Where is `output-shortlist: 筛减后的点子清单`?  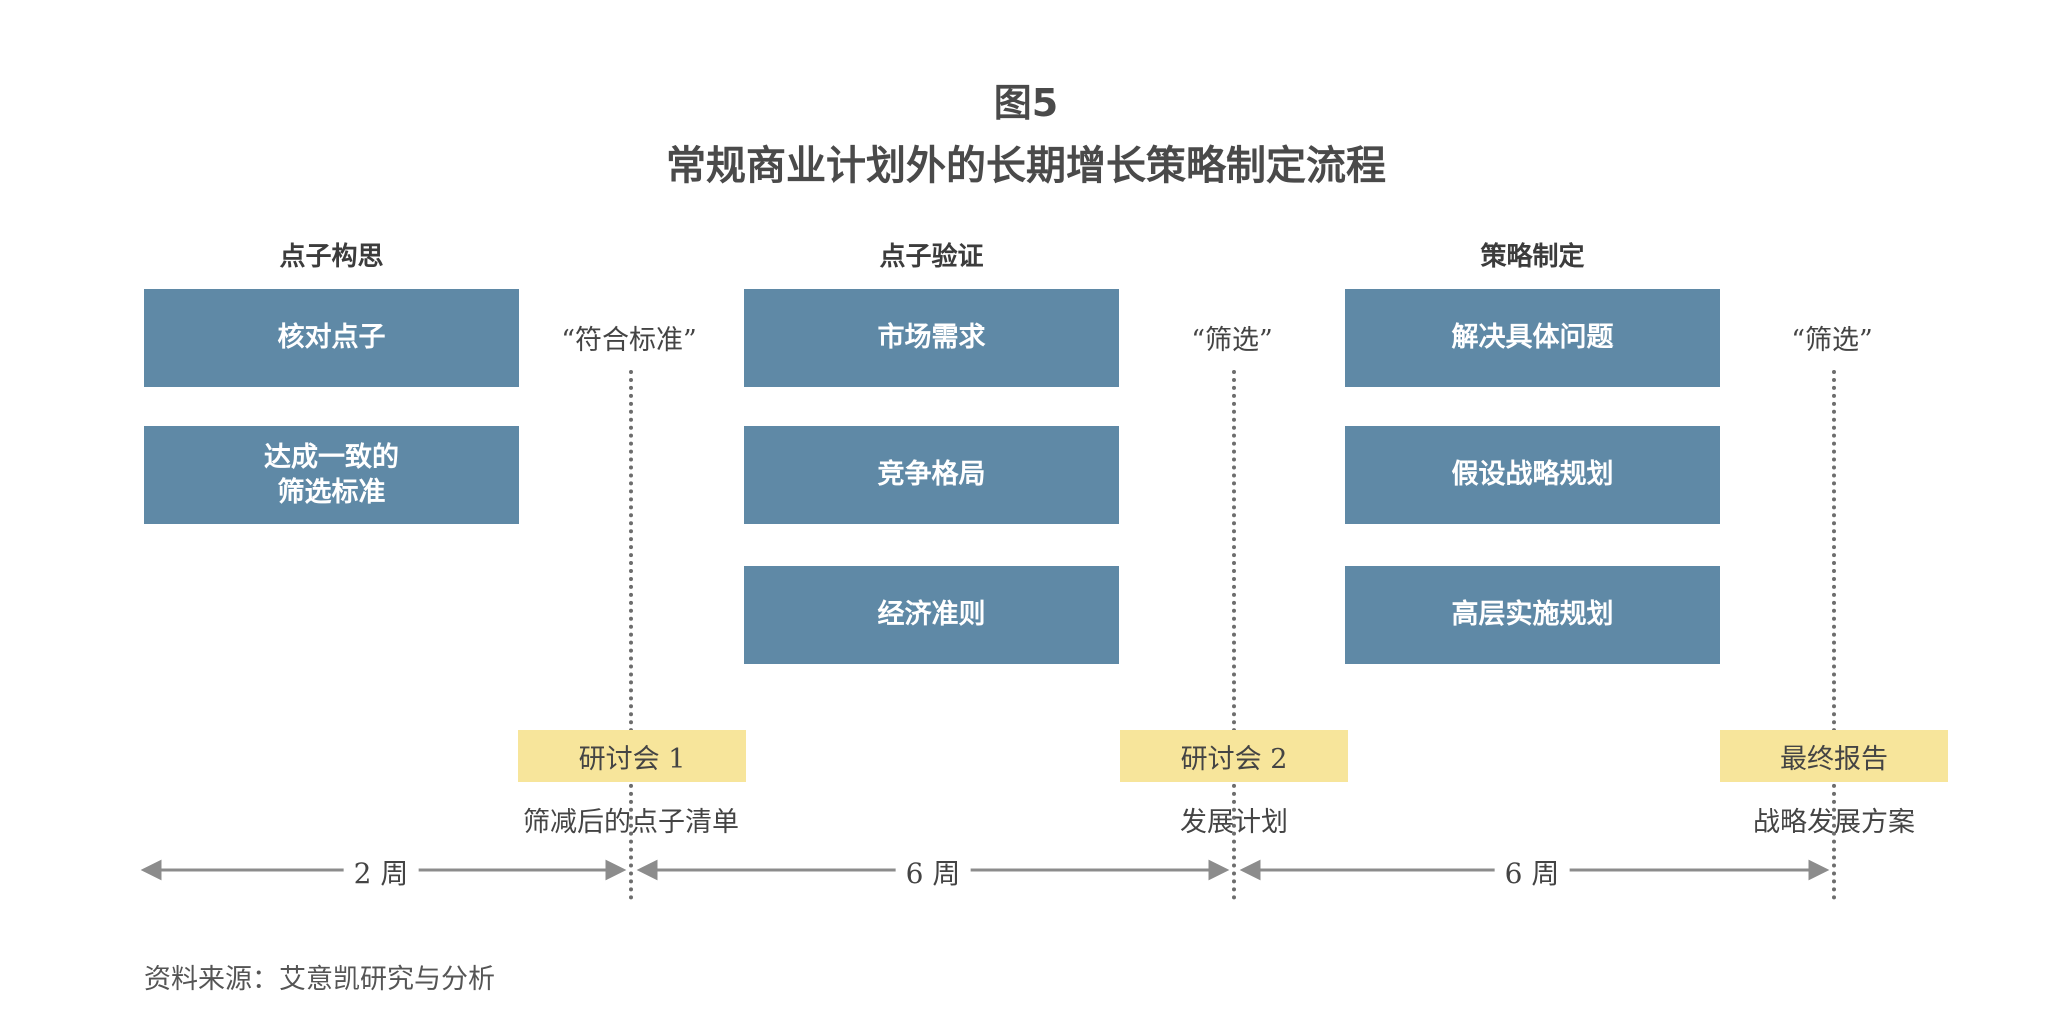
output-shortlist: 筛减后的点子清单 is located at coordinates (631, 822).